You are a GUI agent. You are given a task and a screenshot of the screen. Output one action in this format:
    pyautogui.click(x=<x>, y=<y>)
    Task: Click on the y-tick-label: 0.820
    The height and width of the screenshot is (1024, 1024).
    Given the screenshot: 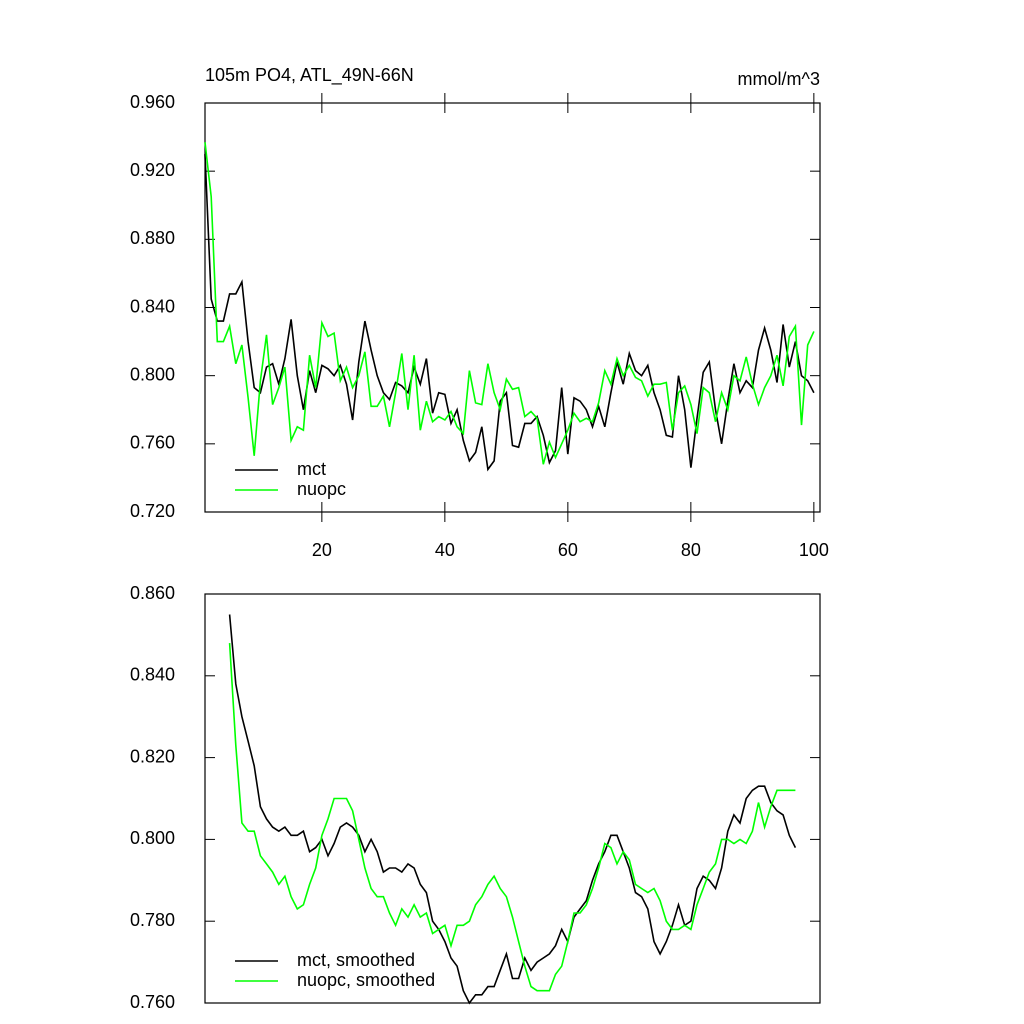 What is the action you would take?
    pyautogui.click(x=152, y=756)
    